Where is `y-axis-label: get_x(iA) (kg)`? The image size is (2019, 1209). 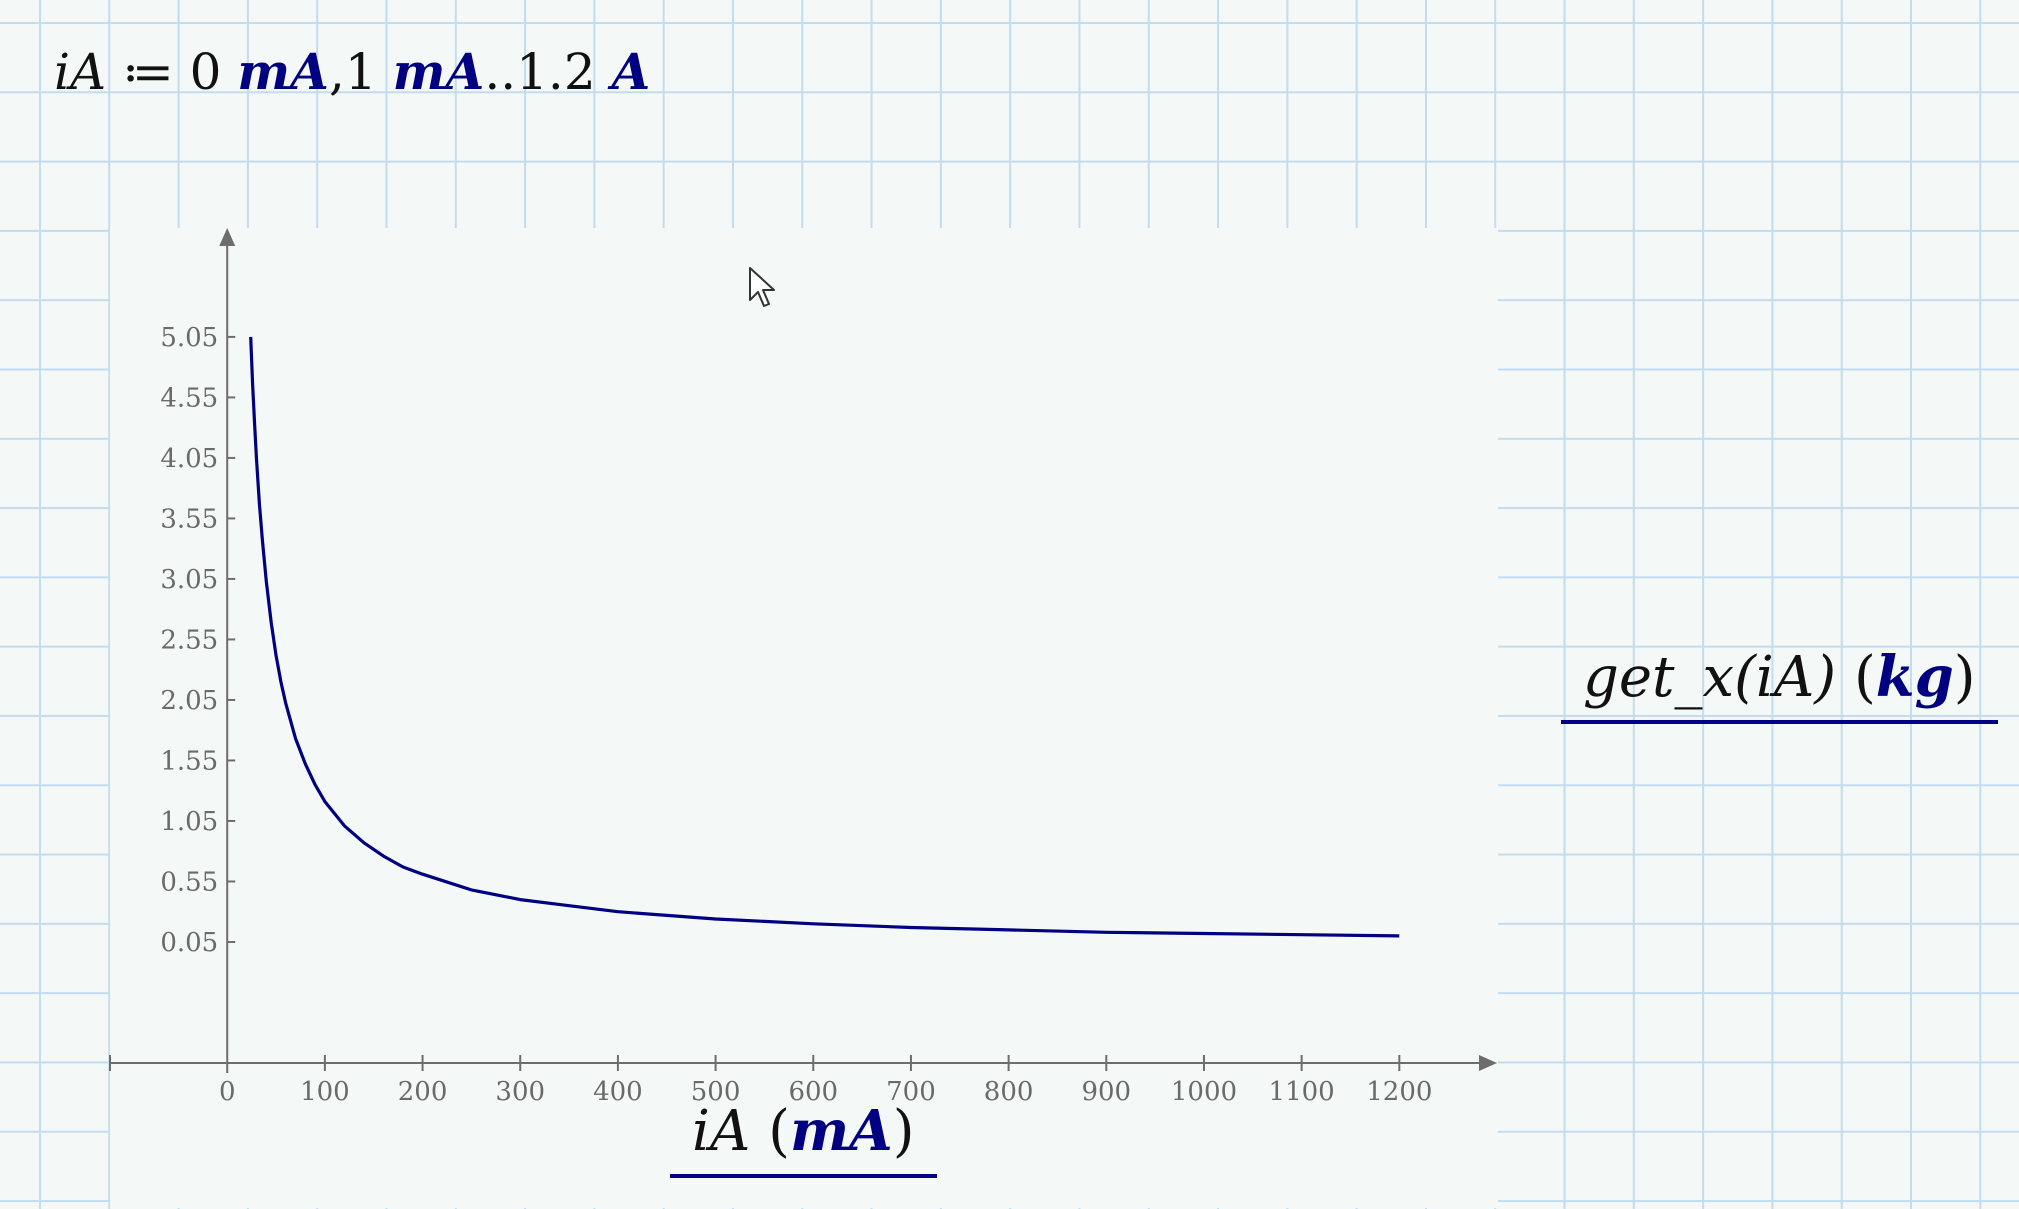 y-axis-label: get_x(iA) (kg) is located at coordinates (1779, 684).